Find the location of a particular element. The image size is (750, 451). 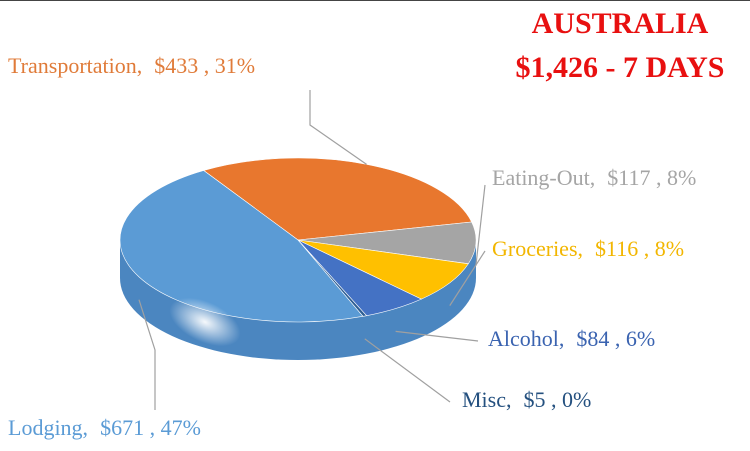

value-label: $433 , 31% is located at coordinates (204, 65).